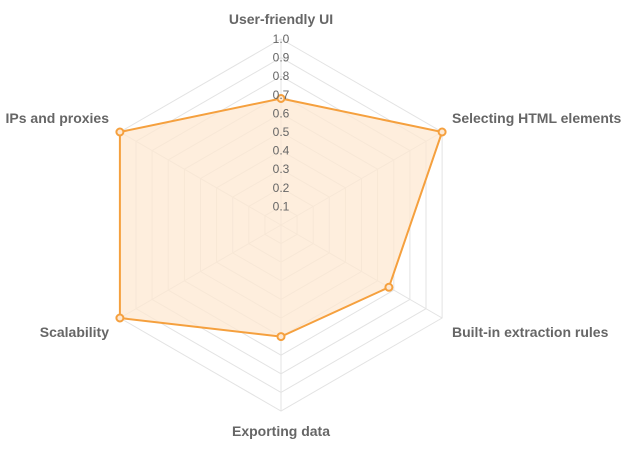  What do you see at coordinates (281, 188) in the screenshot?
I see `tick-label: 0.2` at bounding box center [281, 188].